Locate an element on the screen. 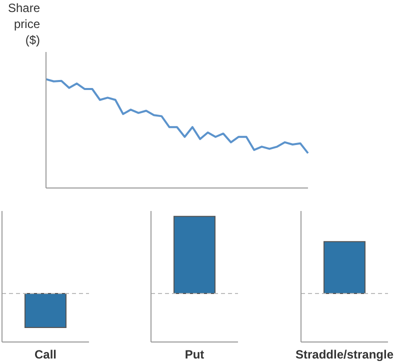 This screenshot has height=363, width=395. y-axis-title: Share price ($) is located at coordinates (23, 24).